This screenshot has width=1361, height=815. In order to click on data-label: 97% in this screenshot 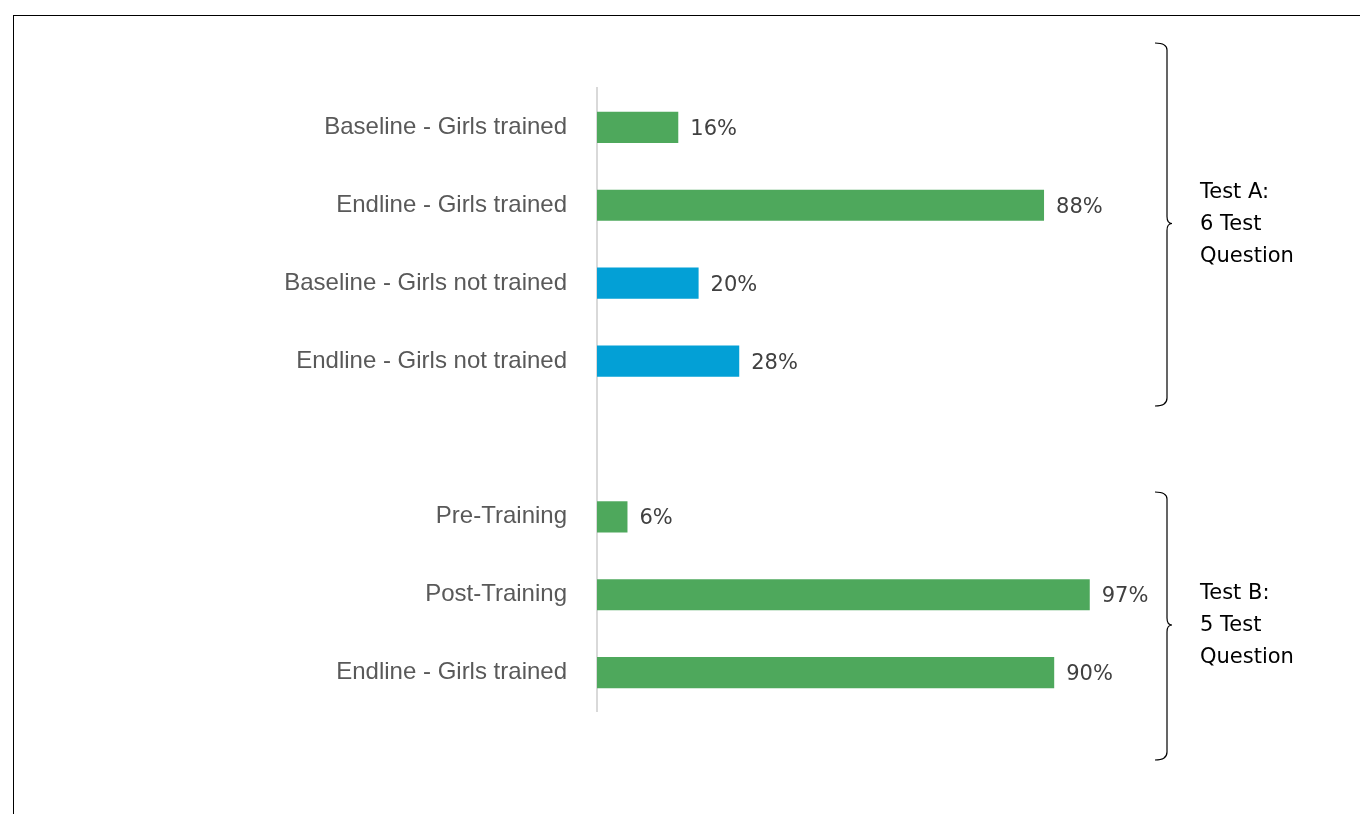, I will do `click(1125, 595)`.